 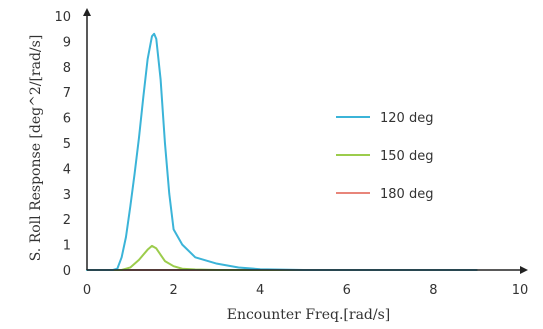 I want to click on x-tick-label: 4, so click(x=260, y=290).